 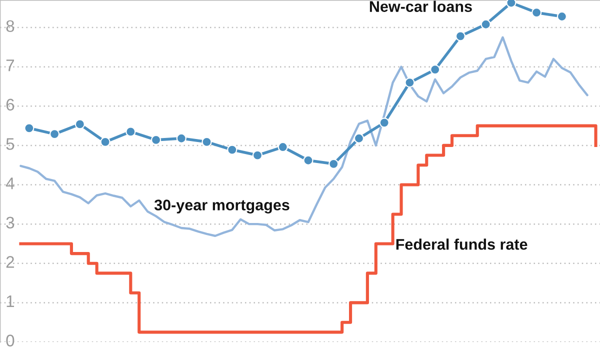 I want to click on y-tick-label: 5, so click(x=10, y=144).